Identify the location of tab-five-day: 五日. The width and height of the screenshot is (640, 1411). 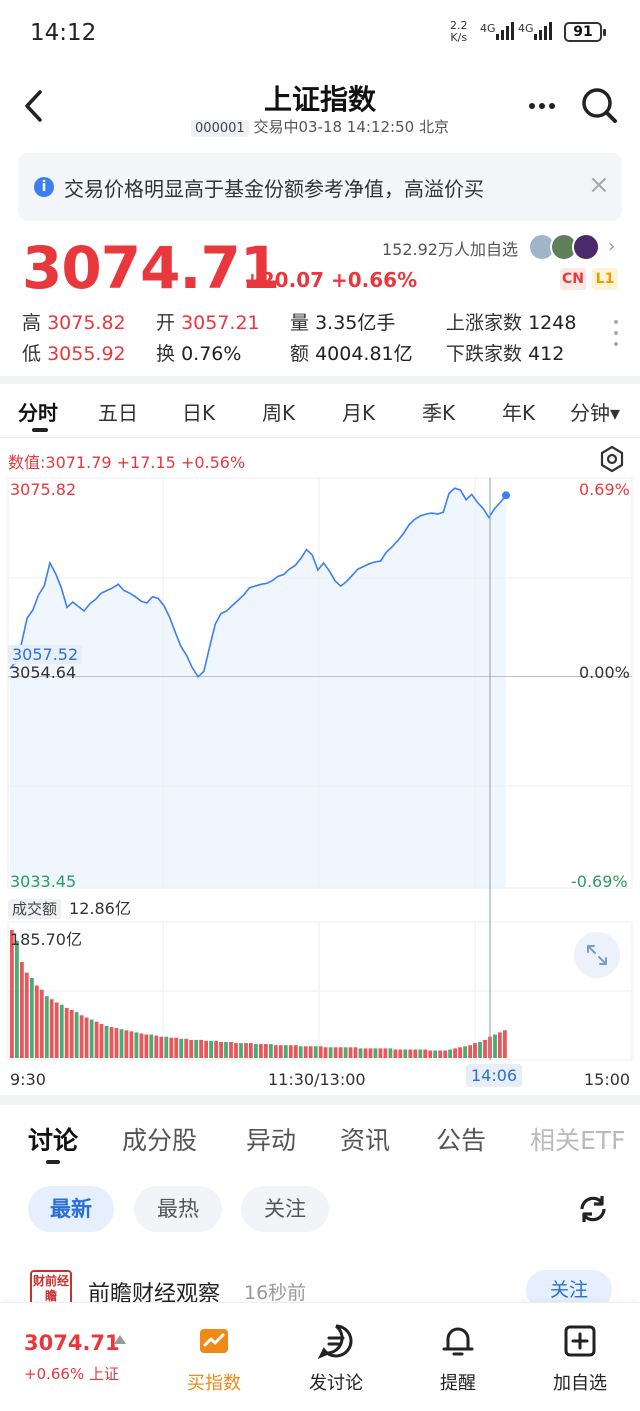
(118, 413).